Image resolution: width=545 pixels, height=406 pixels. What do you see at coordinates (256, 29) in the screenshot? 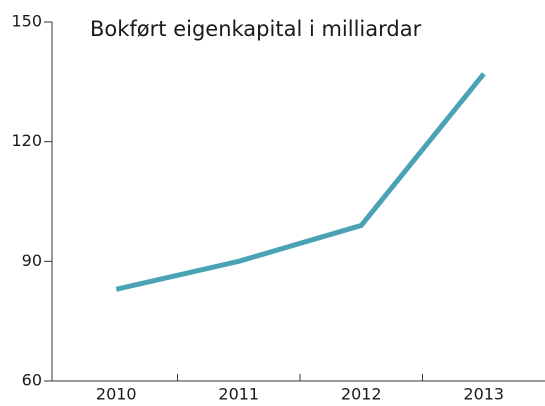
I see `chart-title: Bokført eigenkapital i milliardar` at bounding box center [256, 29].